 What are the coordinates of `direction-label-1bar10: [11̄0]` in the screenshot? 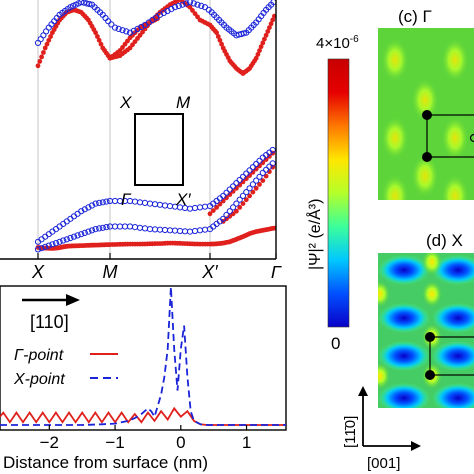 It's located at (350, 432).